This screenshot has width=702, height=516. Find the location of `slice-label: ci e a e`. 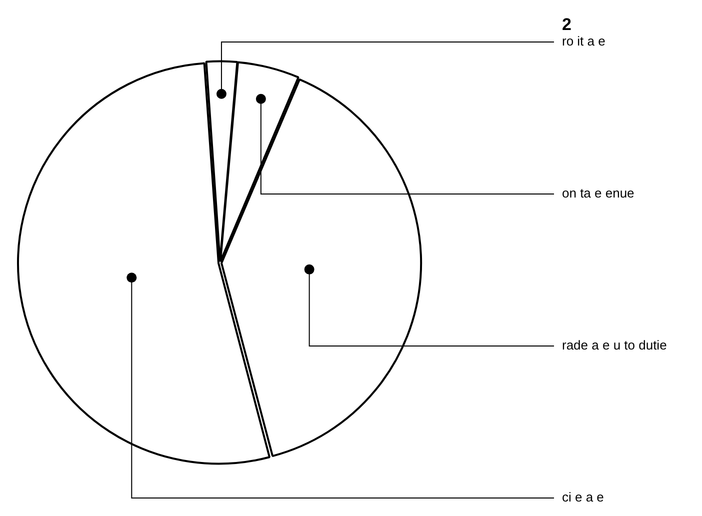

slice-label: ci e a e is located at coordinates (583, 497).